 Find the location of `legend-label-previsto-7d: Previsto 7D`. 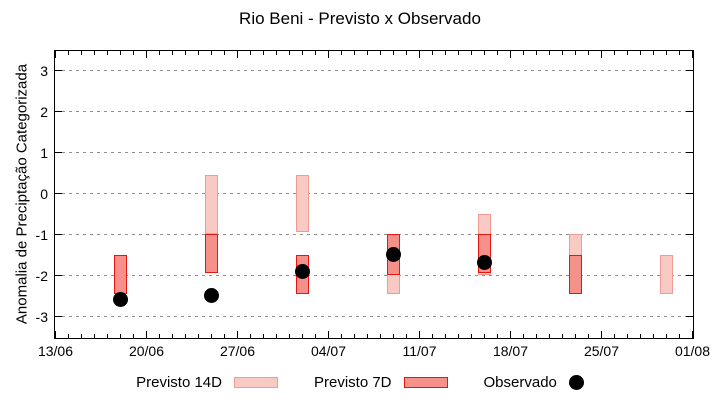

legend-label-previsto-7d: Previsto 7D is located at coordinates (352, 382).